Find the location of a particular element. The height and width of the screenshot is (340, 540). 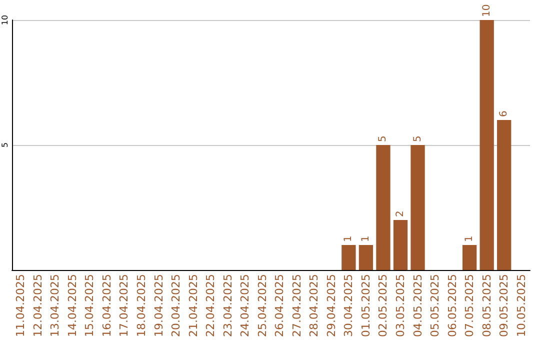

x-tick-label: 20.04.2025 is located at coordinates (176, 305).